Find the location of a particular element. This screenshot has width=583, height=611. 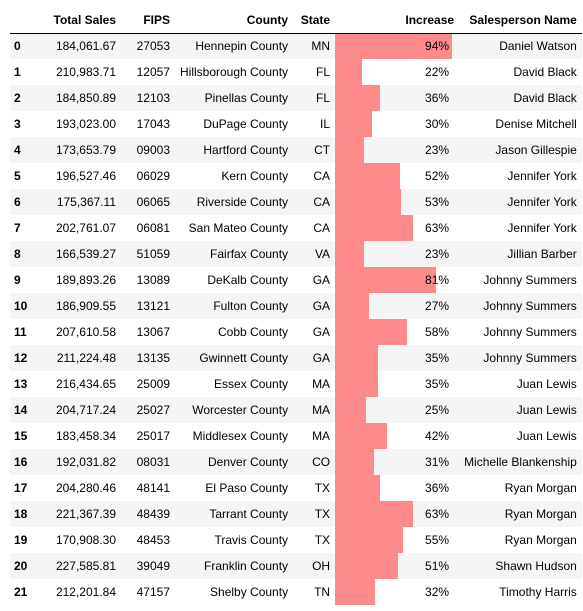

header-increase: Increase is located at coordinates (397, 21).